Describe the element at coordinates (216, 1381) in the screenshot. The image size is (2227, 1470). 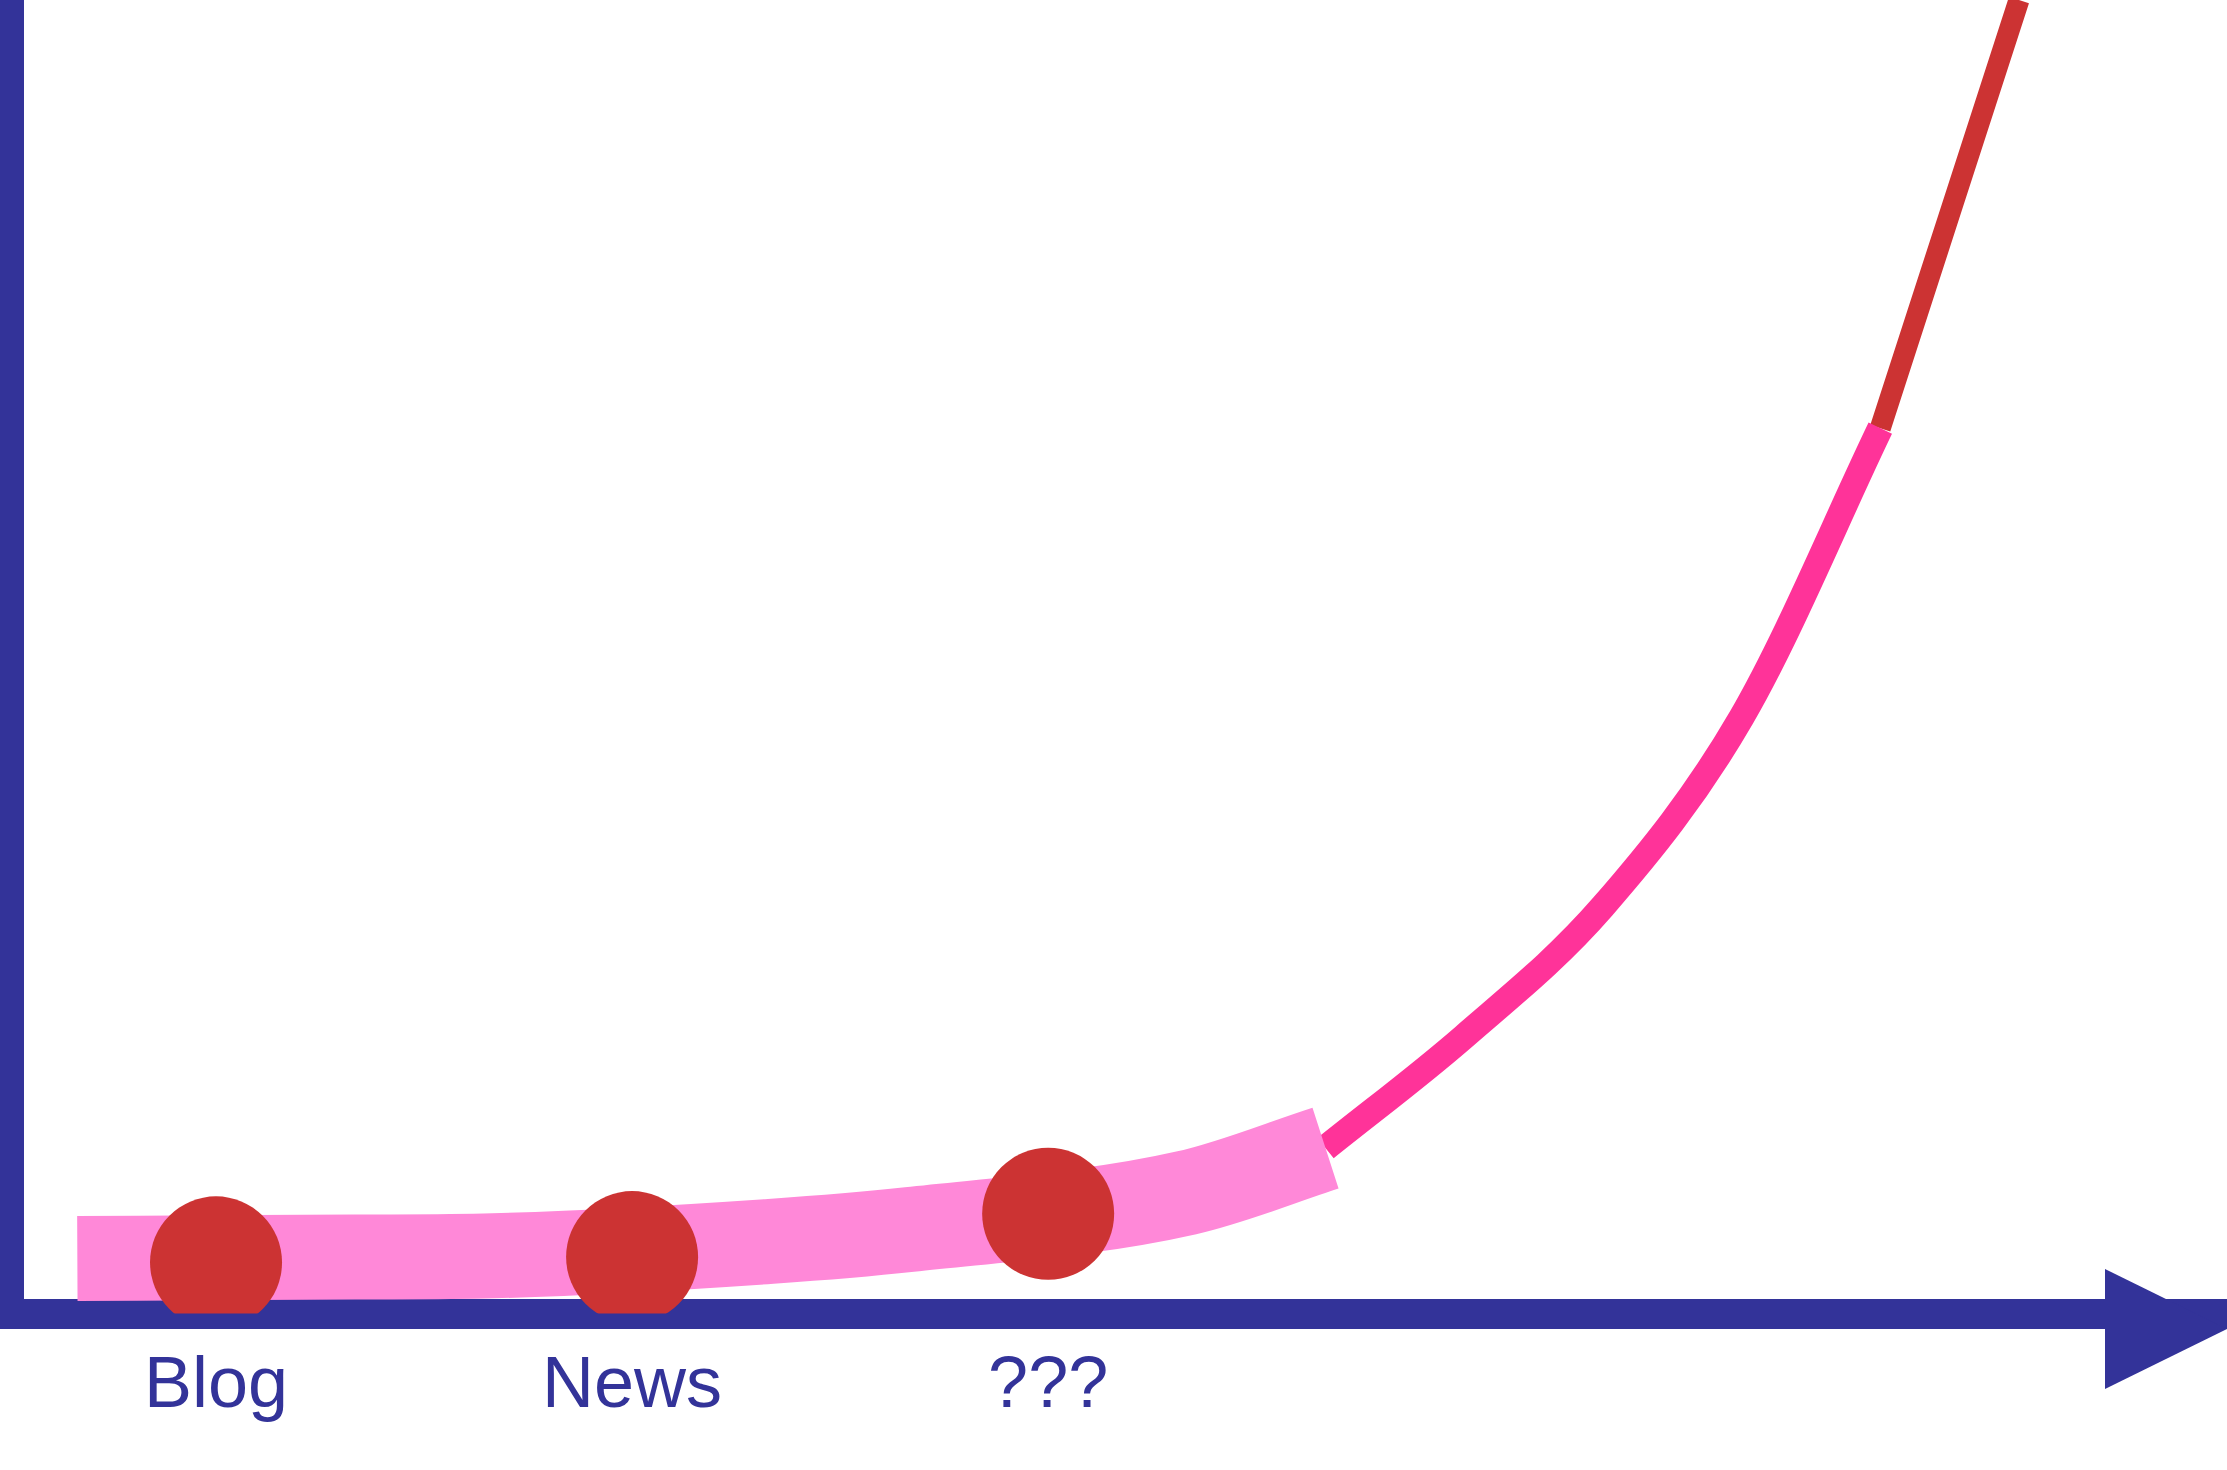
I see `x-tick-label: Blog` at that location.